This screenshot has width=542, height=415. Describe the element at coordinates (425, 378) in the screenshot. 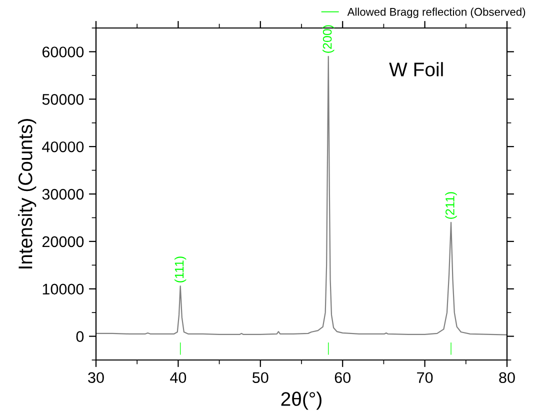

I see `x-tick-label: 70` at that location.